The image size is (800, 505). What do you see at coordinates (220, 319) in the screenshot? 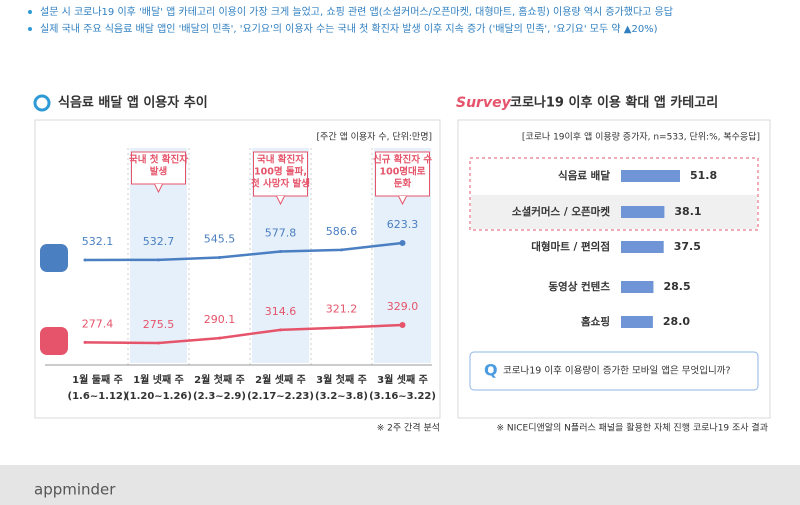
I see `value-label: 290.1` at bounding box center [220, 319].